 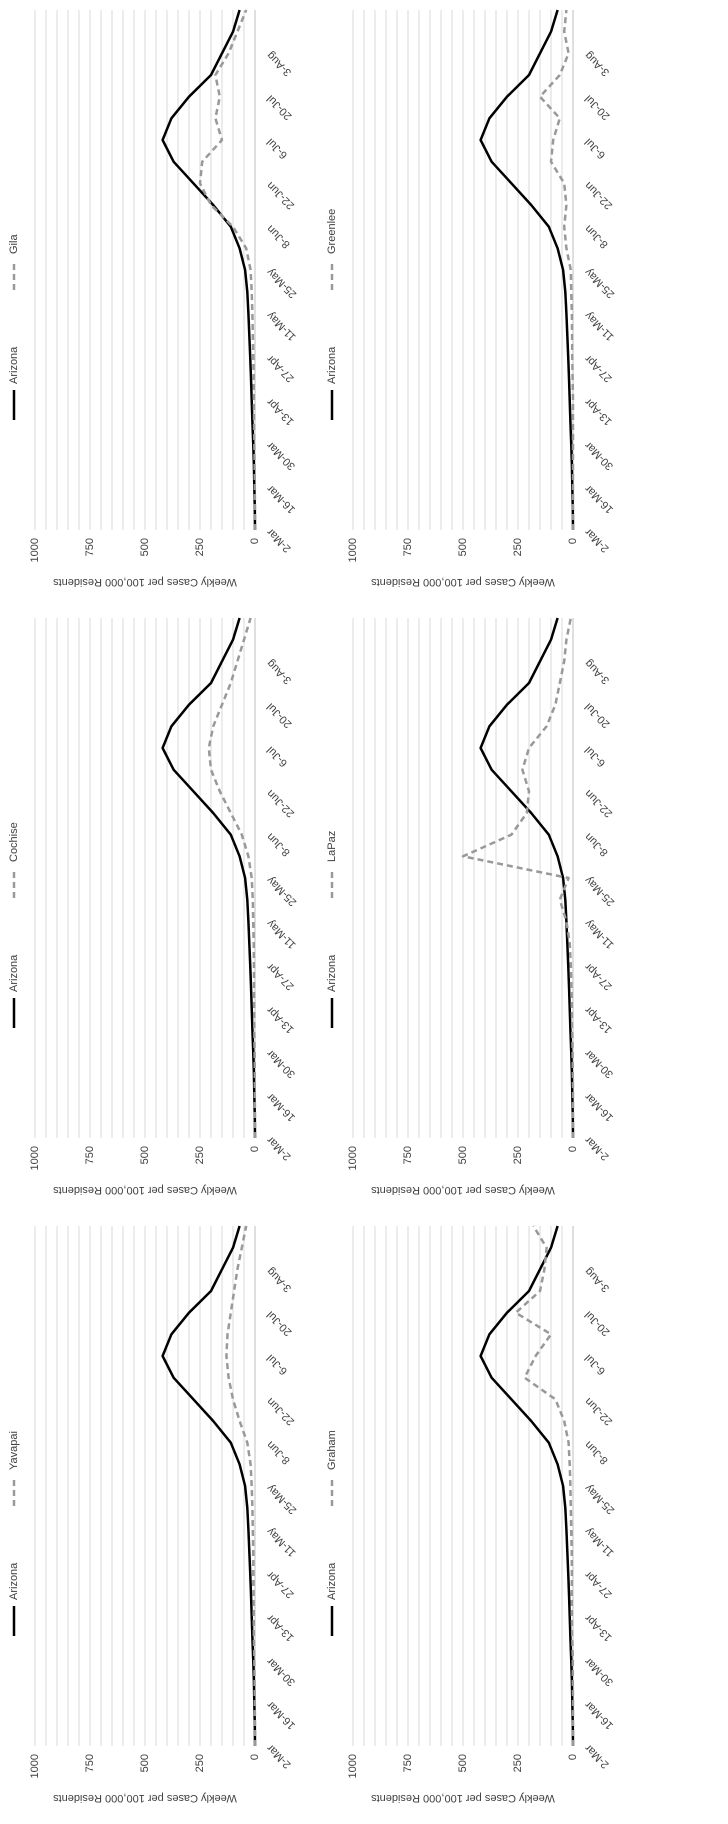 What do you see at coordinates (332, 231) in the screenshot?
I see `legend-label: Greenlee` at bounding box center [332, 231].